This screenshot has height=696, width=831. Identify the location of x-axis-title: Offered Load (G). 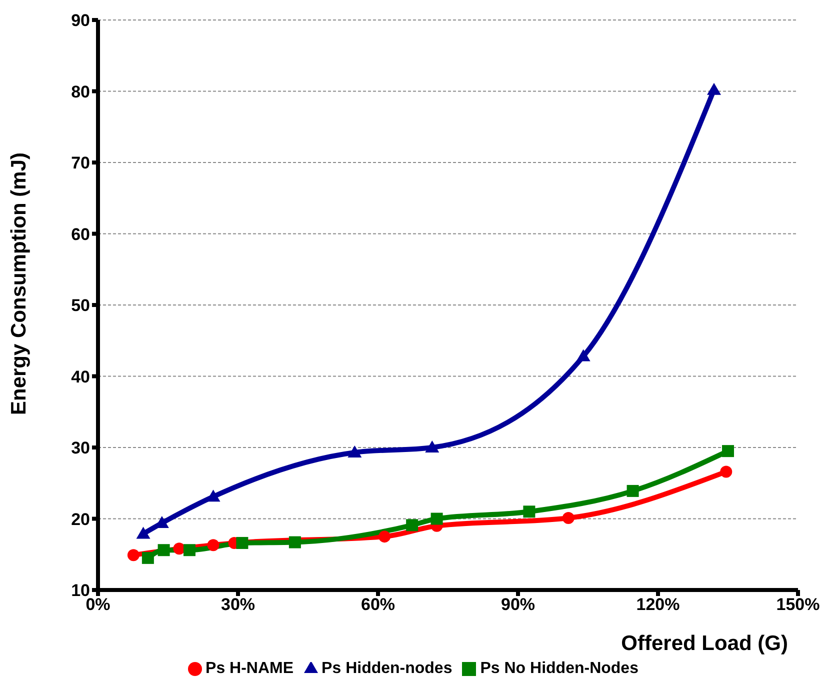
(704, 643).